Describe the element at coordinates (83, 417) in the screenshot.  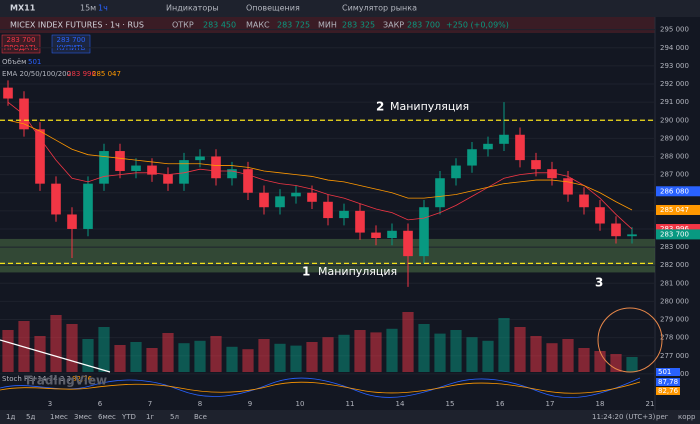
I see `range-button: 3мес` at that location.